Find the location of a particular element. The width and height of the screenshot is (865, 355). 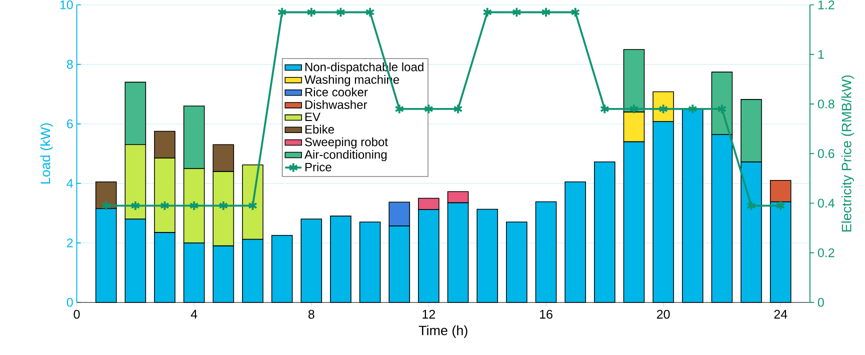

y2-tick-label: 0.2 is located at coordinates (826, 253).